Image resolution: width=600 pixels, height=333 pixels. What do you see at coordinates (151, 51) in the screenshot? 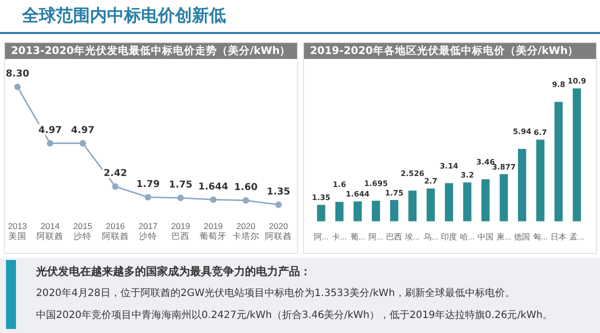
I see `chart-title: 2013-2020年光伏发电最低中标电价走势（美分/kWh）` at bounding box center [151, 51].